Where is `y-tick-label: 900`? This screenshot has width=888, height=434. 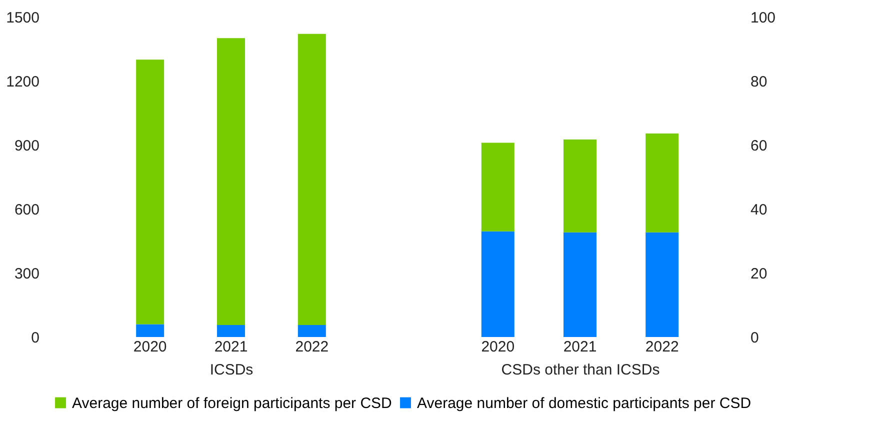
y-tick-label: 900 is located at coordinates (27, 146).